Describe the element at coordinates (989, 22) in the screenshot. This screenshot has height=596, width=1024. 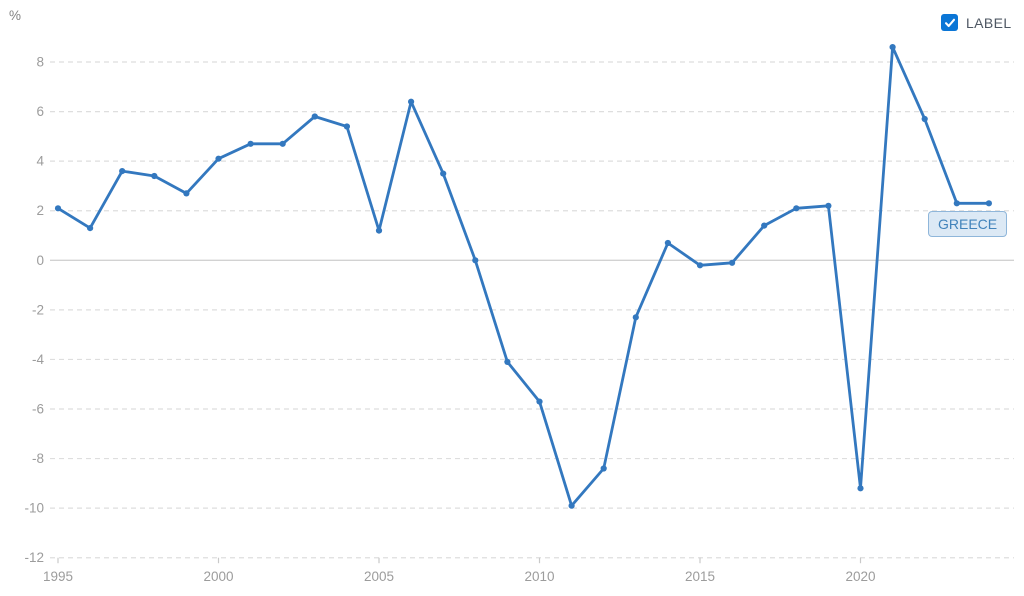
I see `legend-label: LABEL` at that location.